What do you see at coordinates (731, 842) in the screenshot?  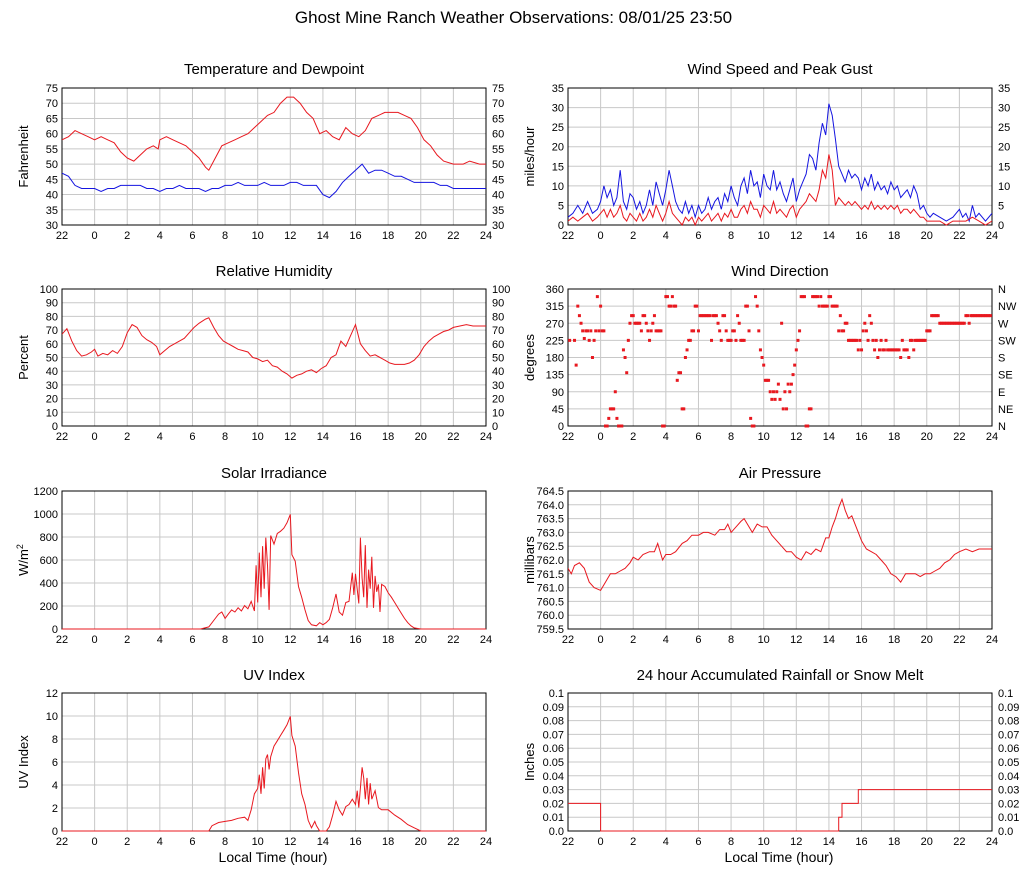 I see `rain-xtick-label: 8` at bounding box center [731, 842].